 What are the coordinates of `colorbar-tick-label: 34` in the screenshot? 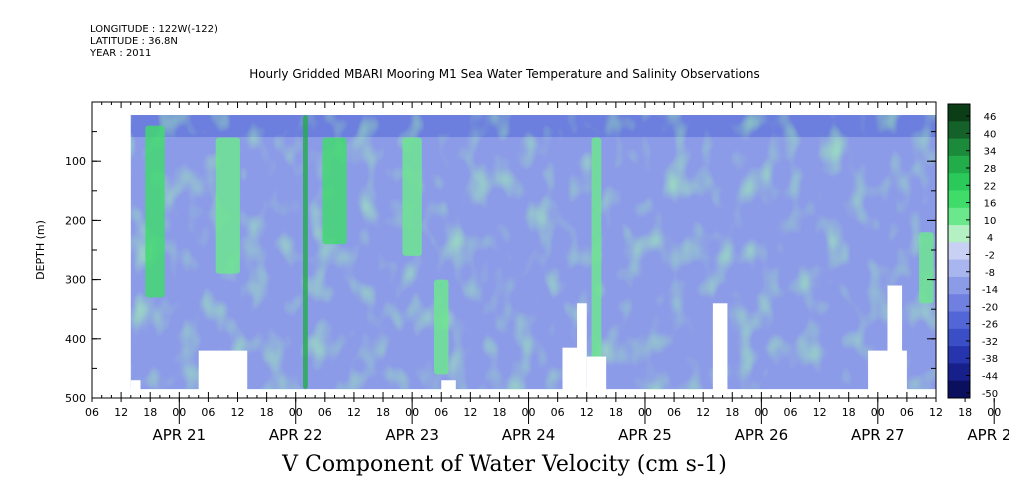 It's located at (990, 152).